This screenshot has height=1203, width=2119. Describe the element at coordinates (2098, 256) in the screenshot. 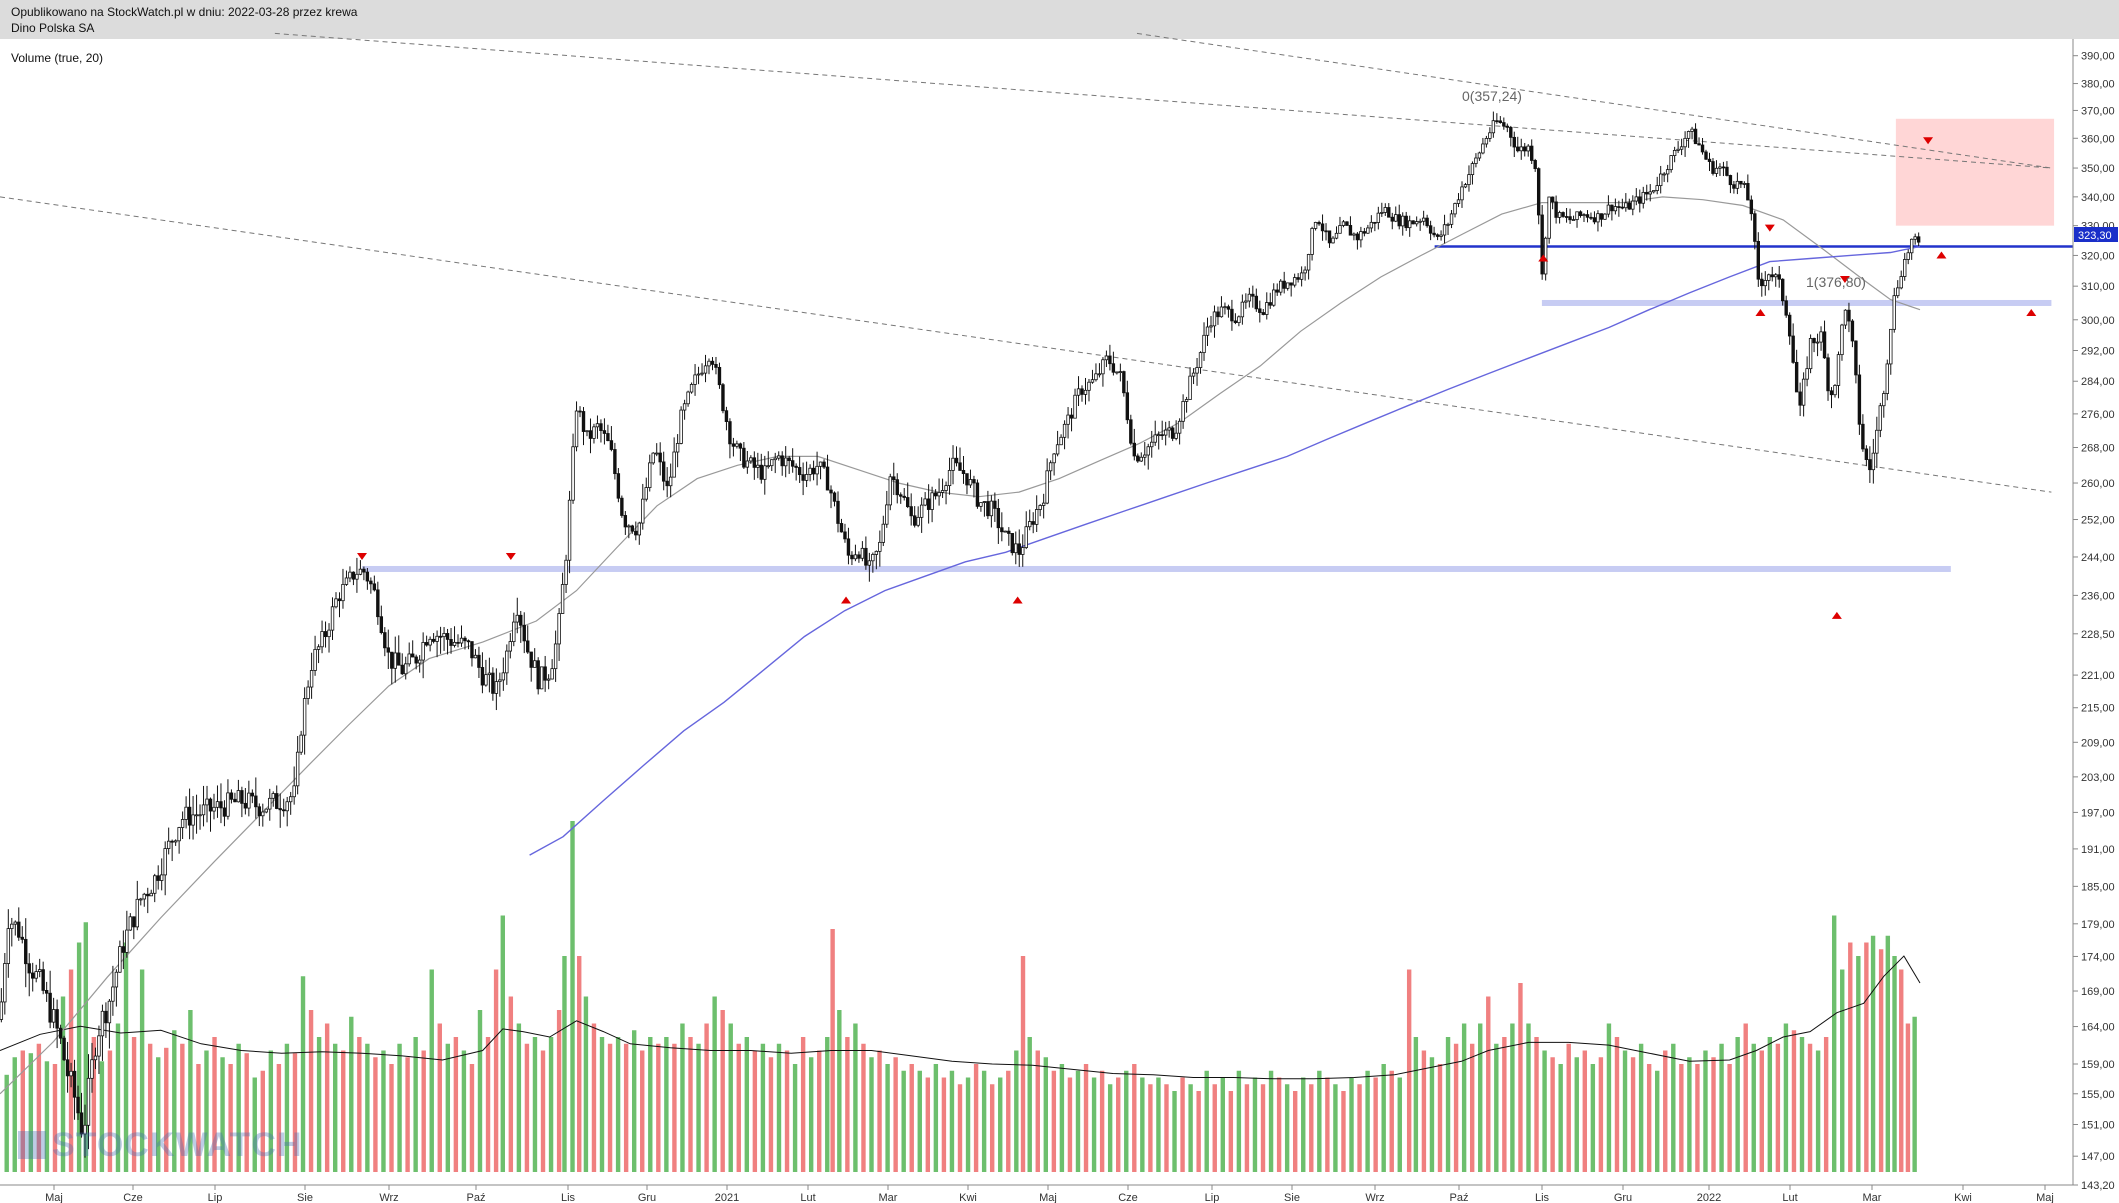

I see `y-tick-label: 320,00` at that location.